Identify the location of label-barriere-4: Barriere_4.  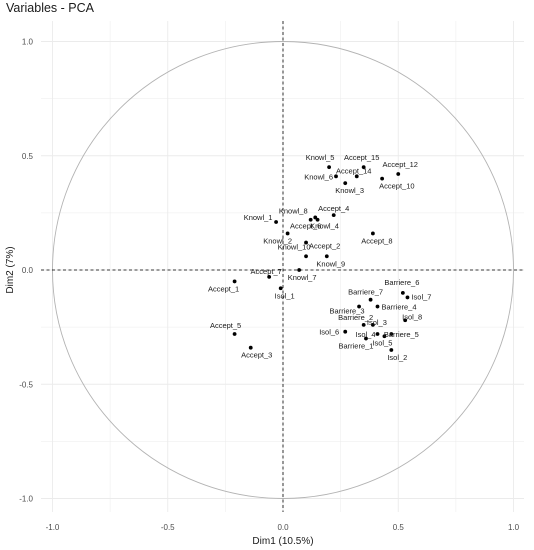
(399, 307).